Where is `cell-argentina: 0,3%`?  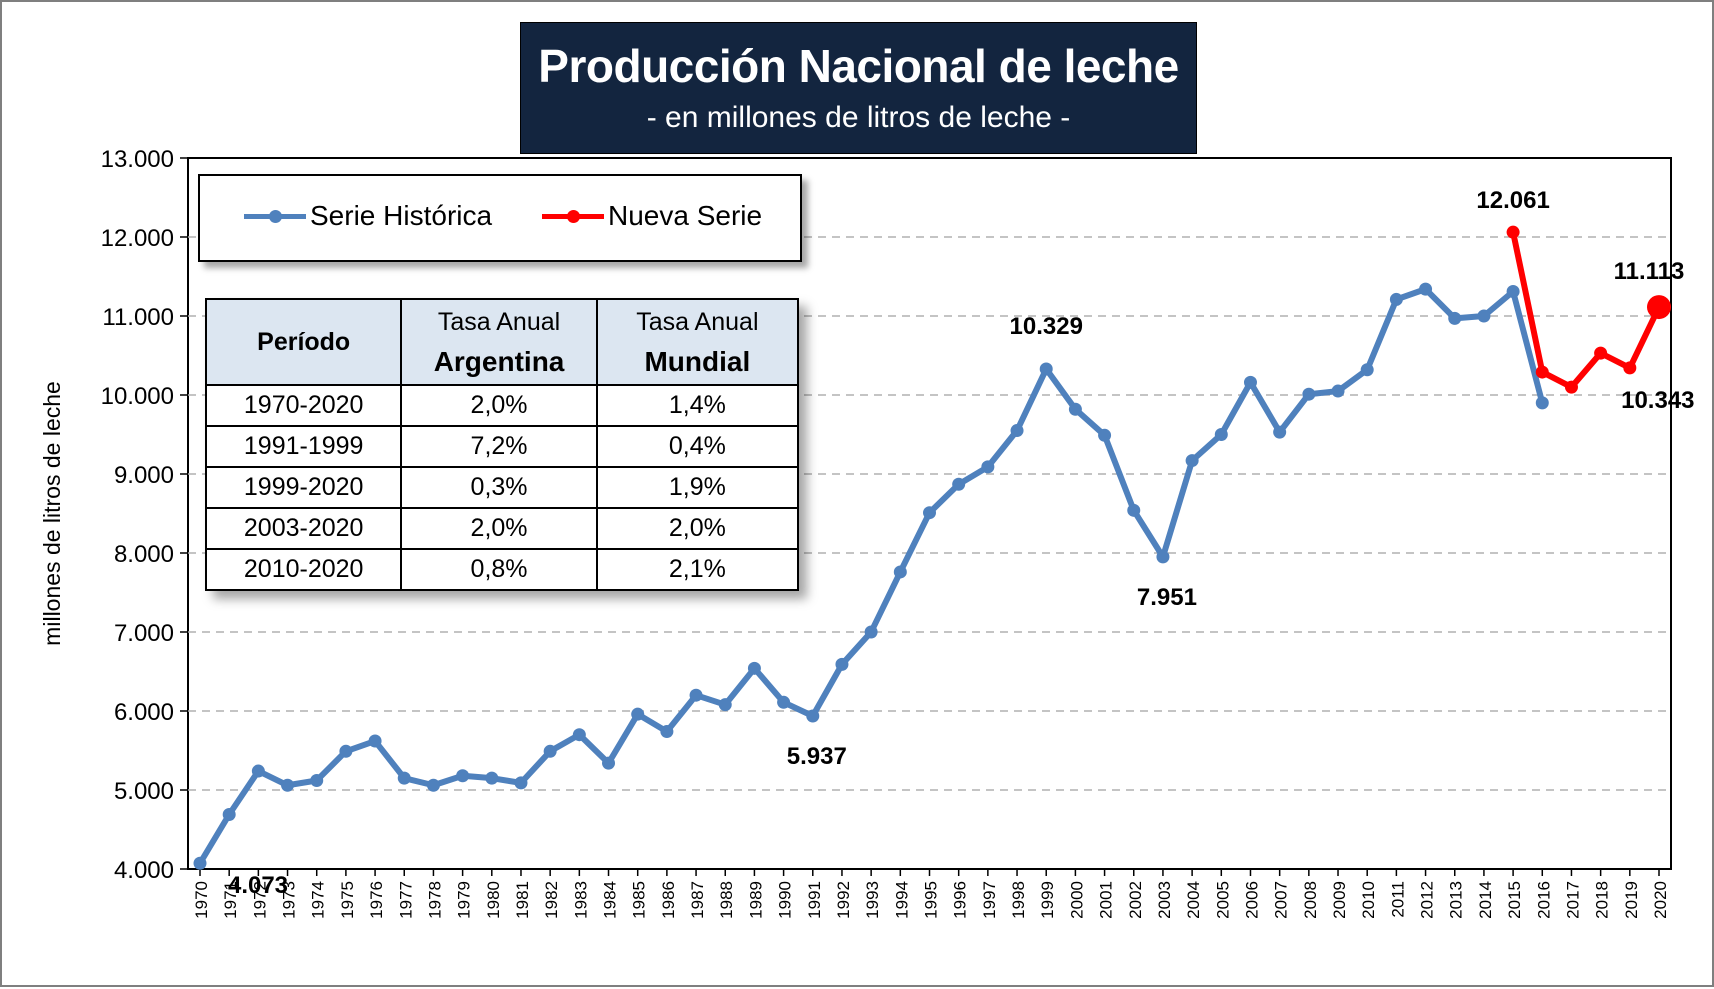
cell-argentina: 0,3% is located at coordinates (499, 487).